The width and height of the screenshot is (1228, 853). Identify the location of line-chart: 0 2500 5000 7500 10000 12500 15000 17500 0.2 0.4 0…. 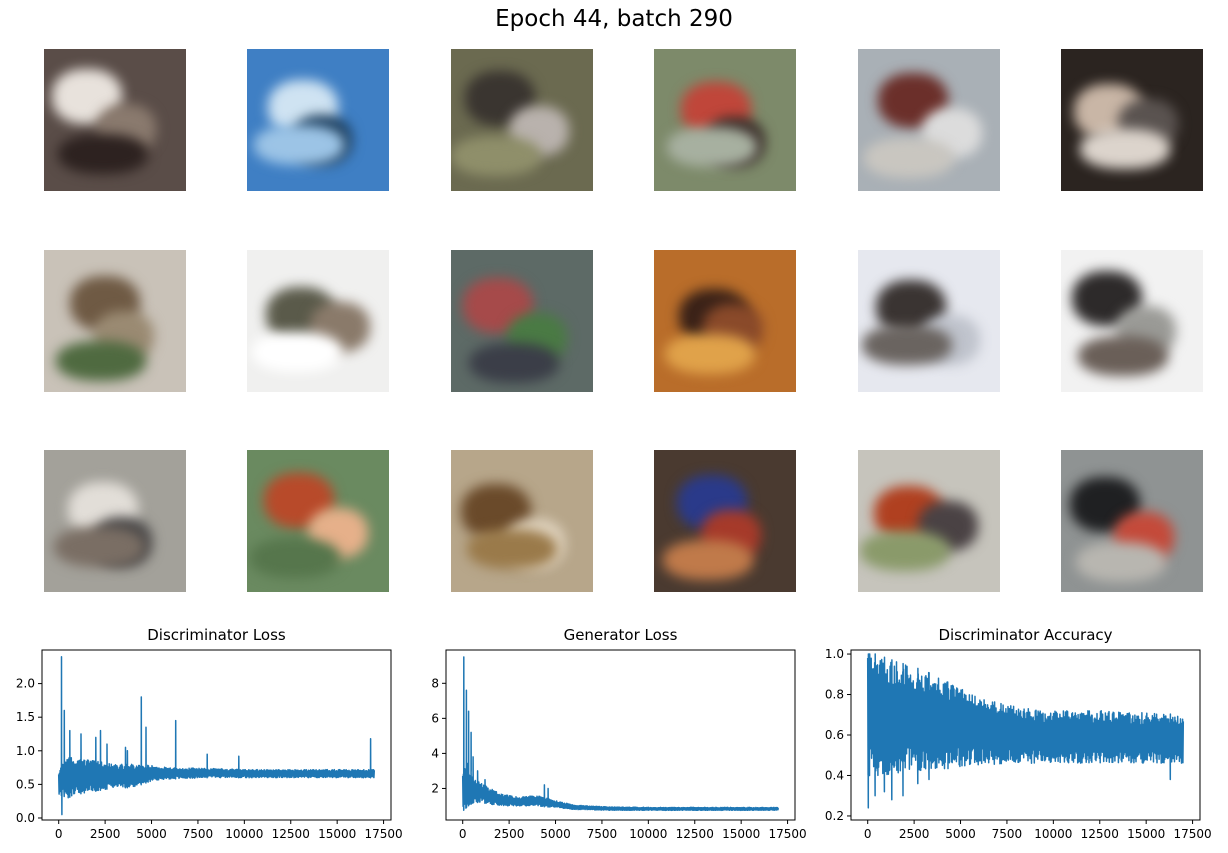
(1018, 744).